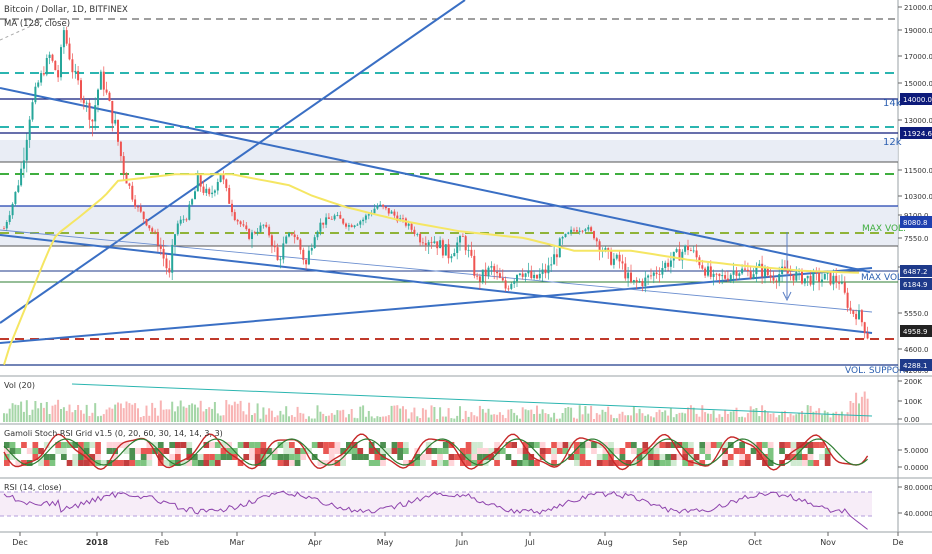 The width and height of the screenshot is (932, 554). What do you see at coordinates (915, 366) in the screenshot?
I see `svg-text: 4288.1` at bounding box center [915, 366].